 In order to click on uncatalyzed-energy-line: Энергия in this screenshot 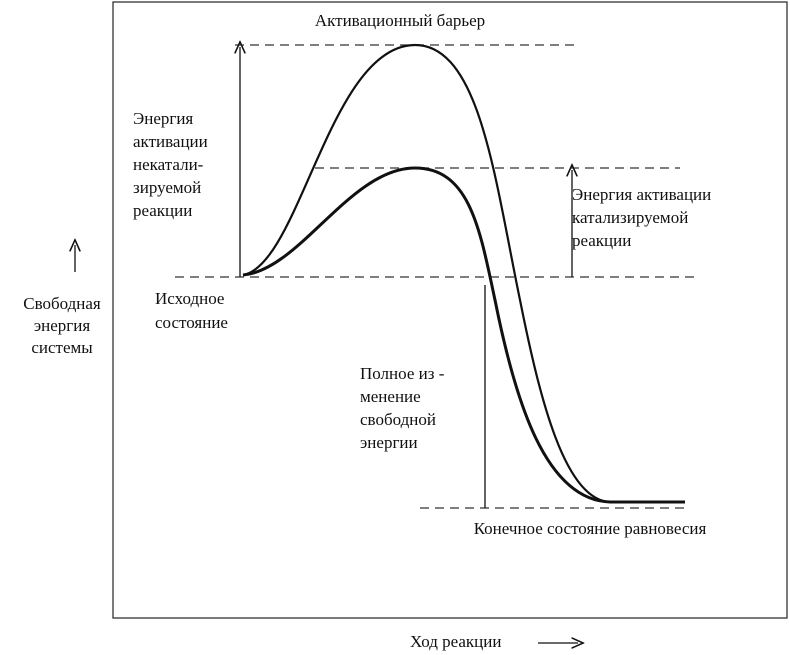, I will do `click(163, 118)`.